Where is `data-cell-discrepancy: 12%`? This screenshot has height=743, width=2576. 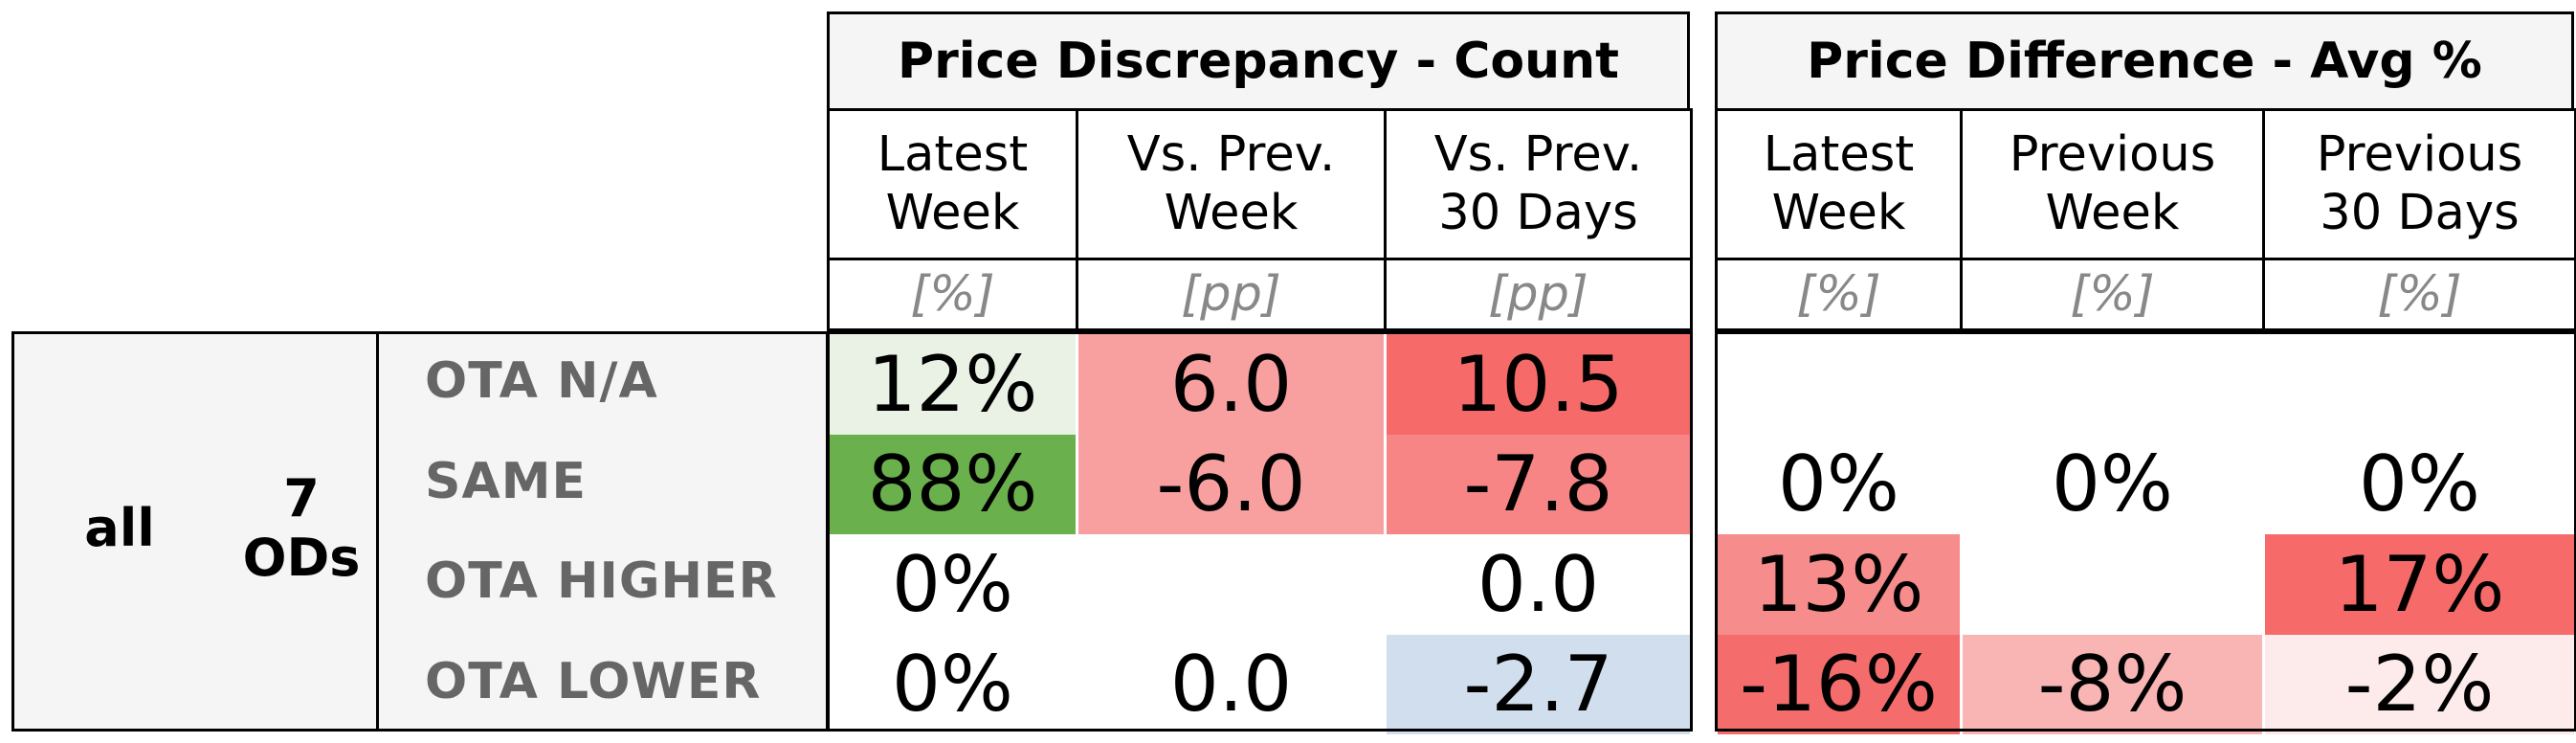 data-cell-discrepancy: 12% is located at coordinates (953, 384).